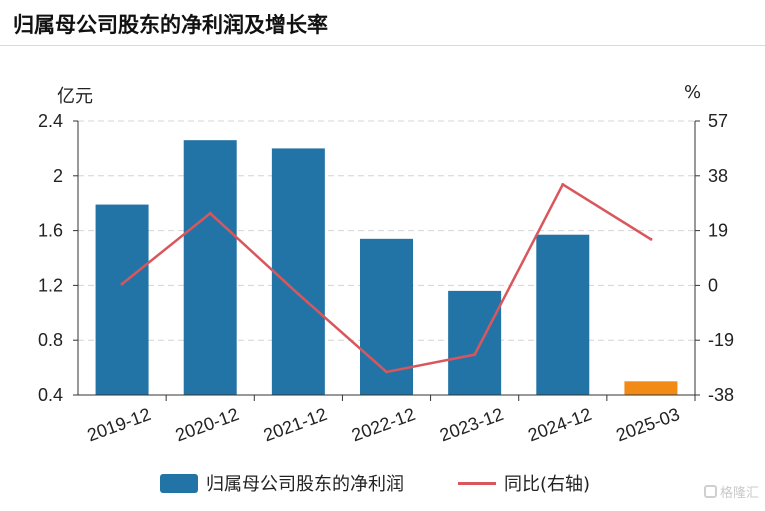 The height and width of the screenshot is (511, 765). I want to click on left-tick-label: 1.6, so click(50, 231).